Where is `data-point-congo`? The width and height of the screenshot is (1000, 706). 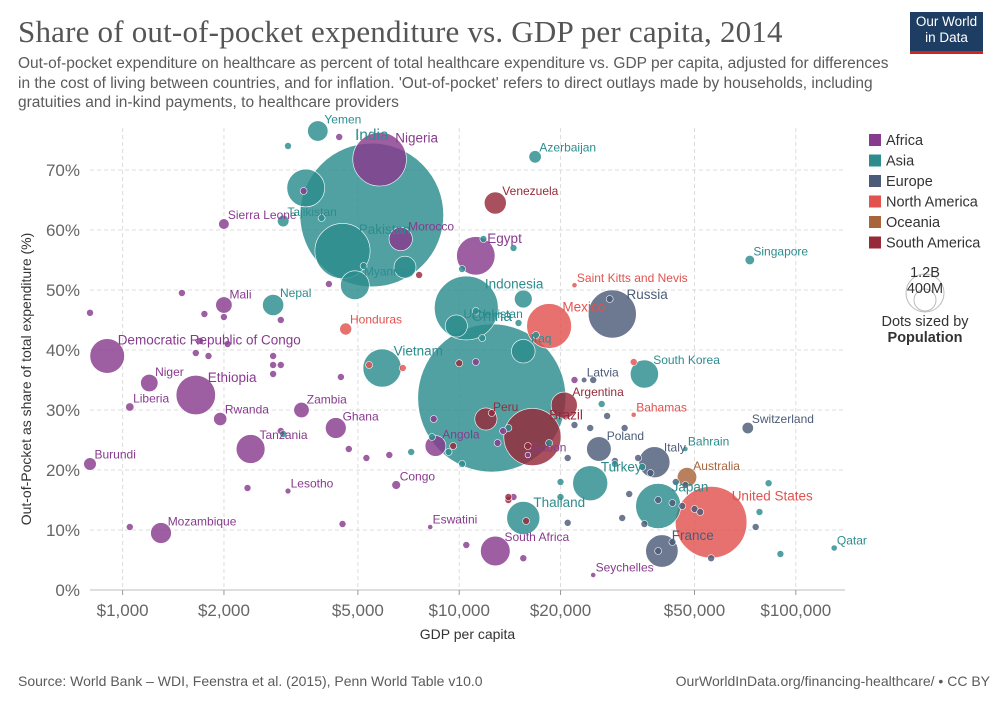
data-point-congo is located at coordinates (396, 485).